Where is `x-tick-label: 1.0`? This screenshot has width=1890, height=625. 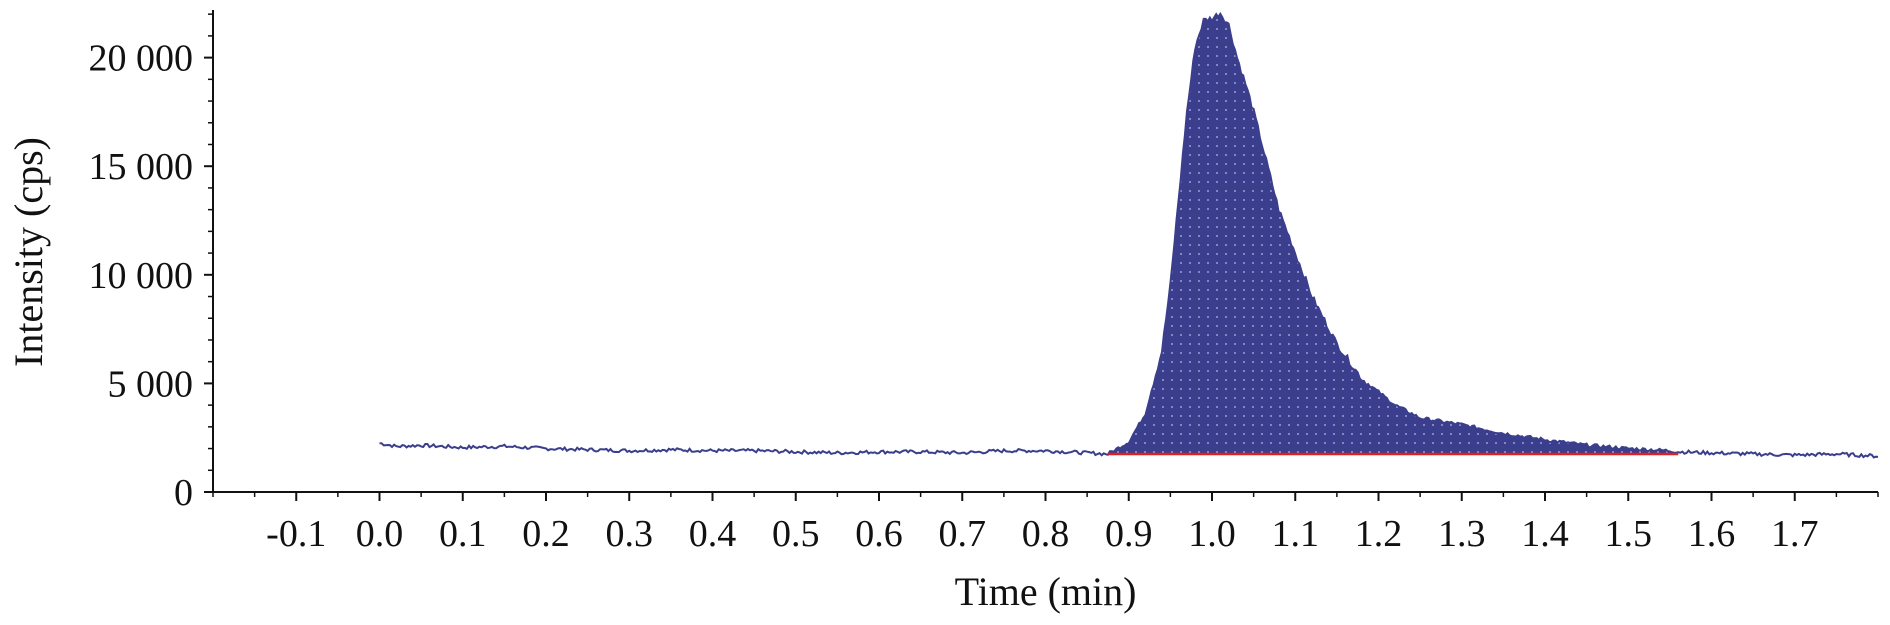 x-tick-label: 1.0 is located at coordinates (1212, 534).